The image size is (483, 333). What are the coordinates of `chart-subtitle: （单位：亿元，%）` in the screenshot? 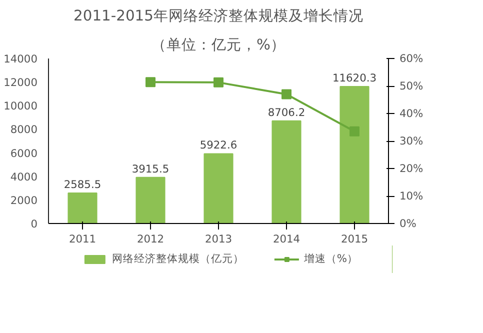 It's located at (219, 45).